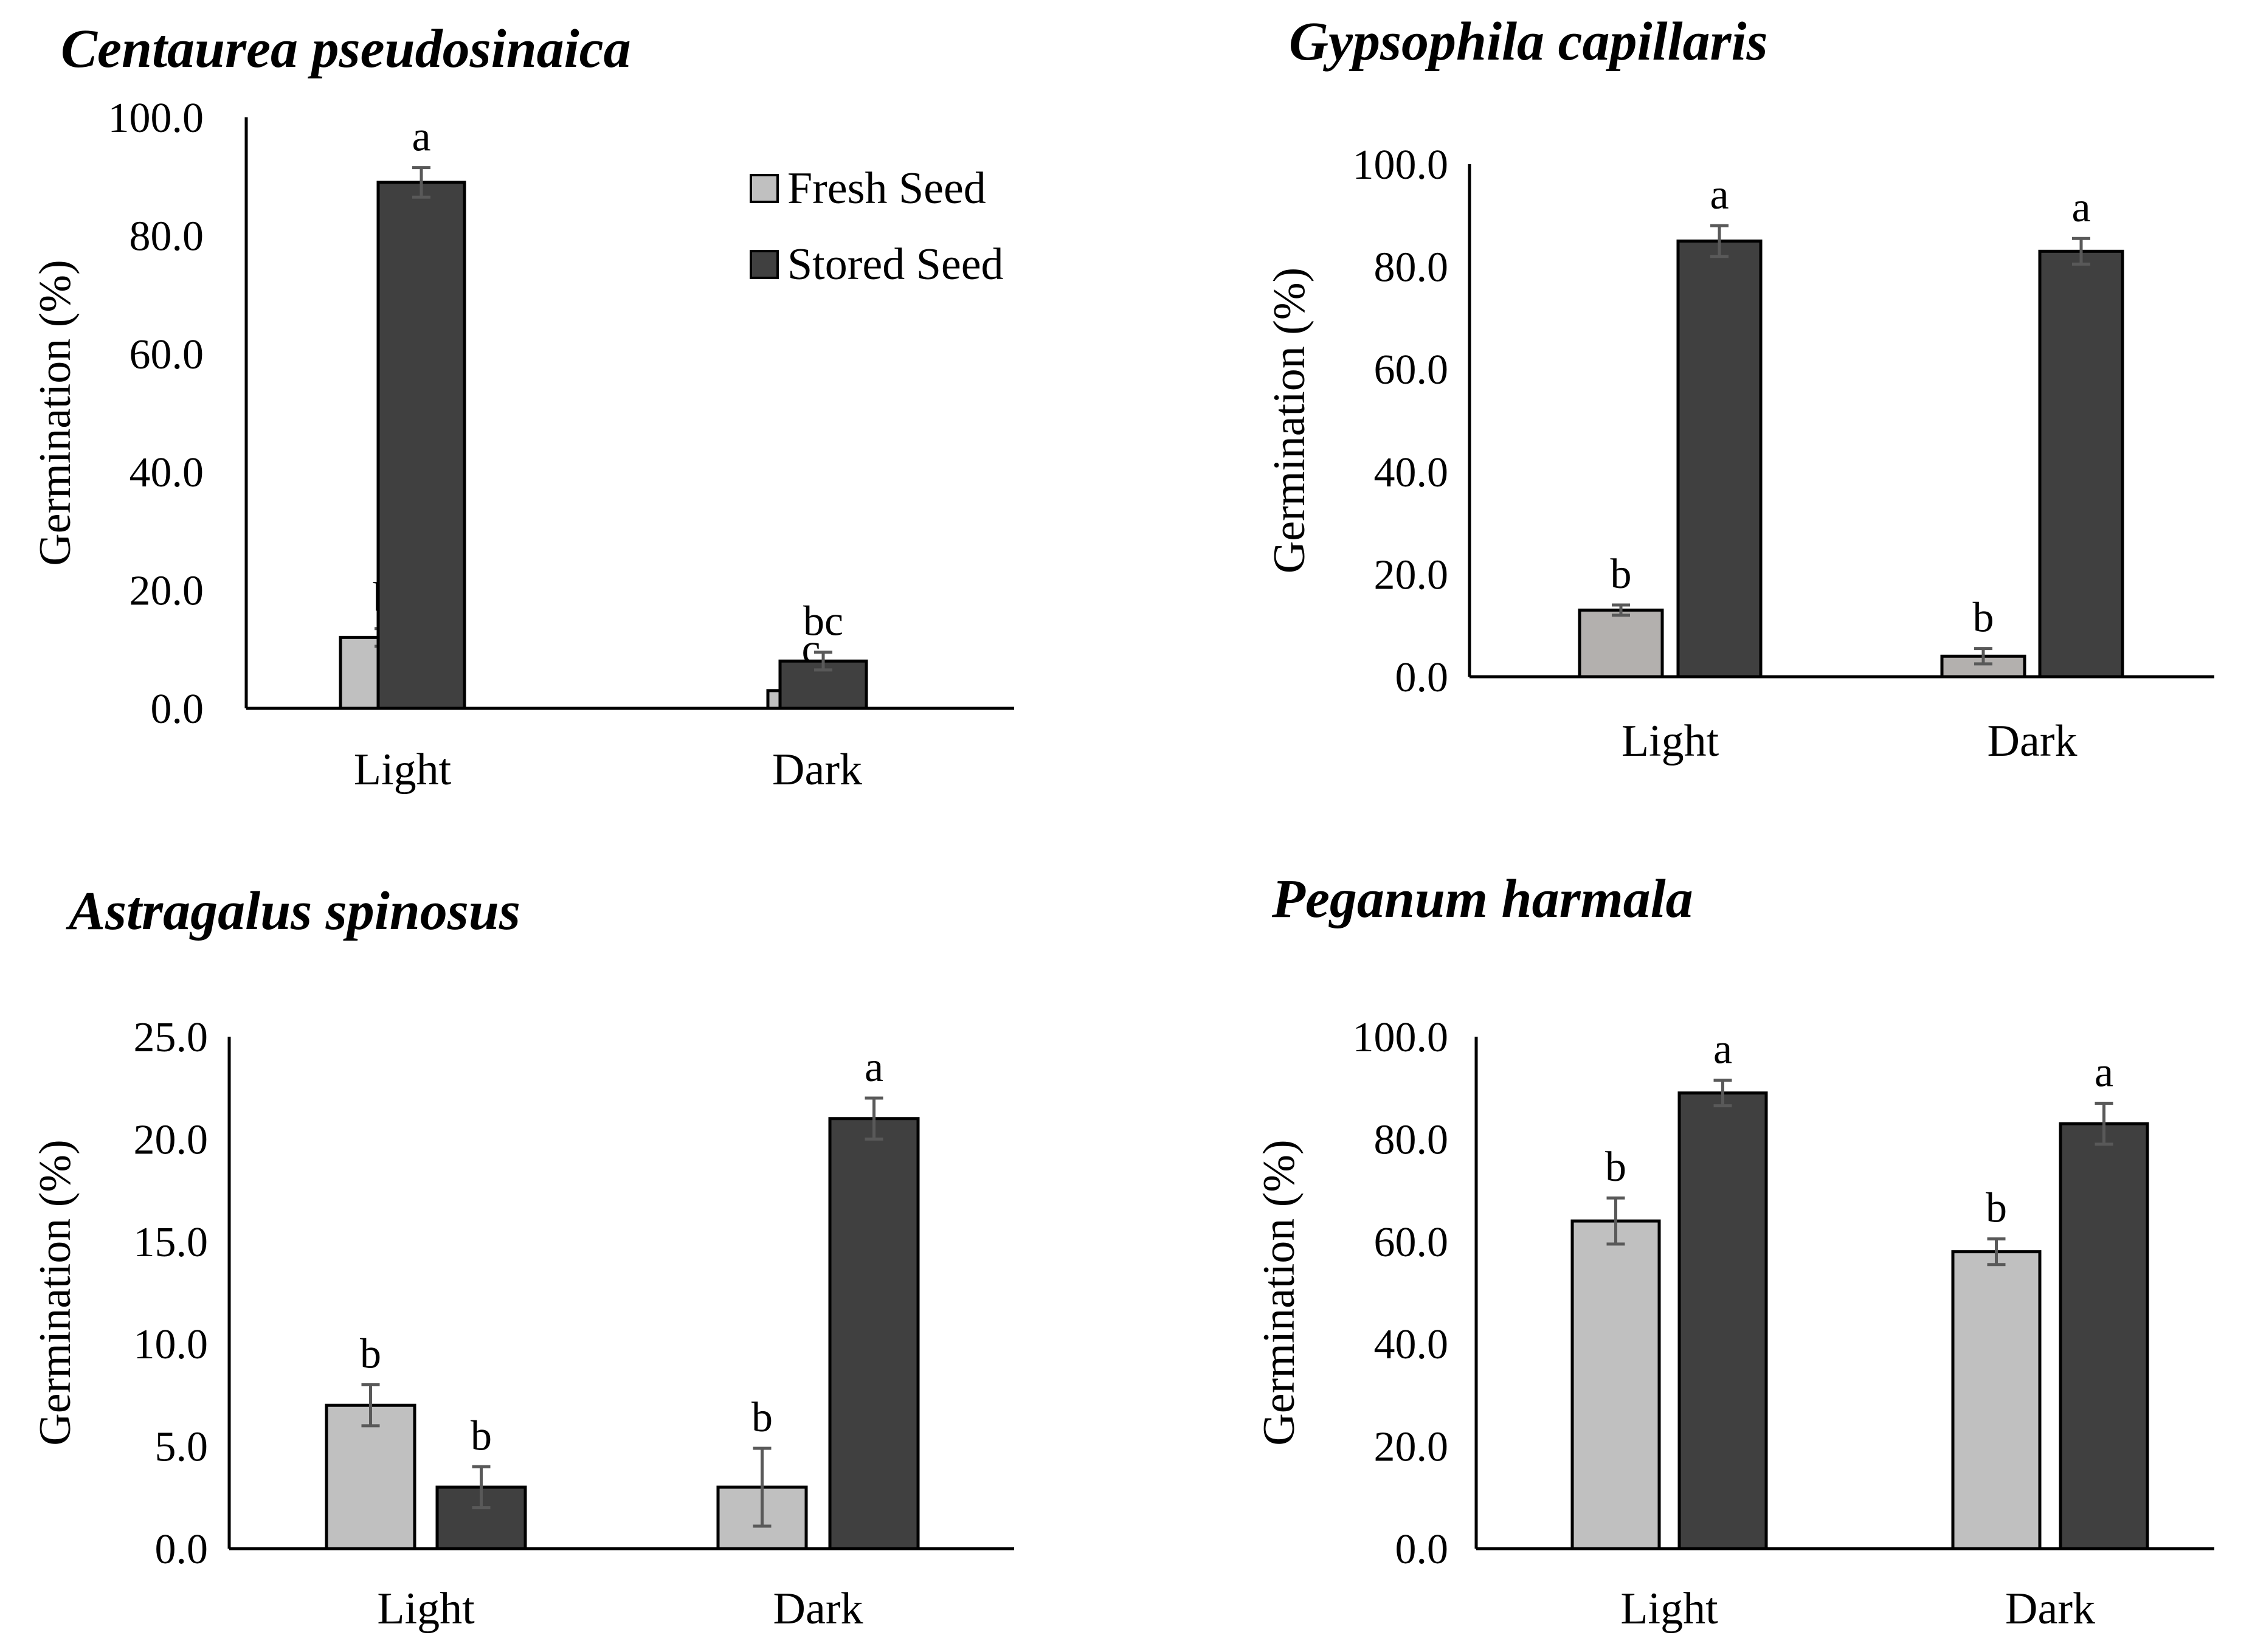  I want to click on y-tick-label: 15.0, so click(171, 1242).